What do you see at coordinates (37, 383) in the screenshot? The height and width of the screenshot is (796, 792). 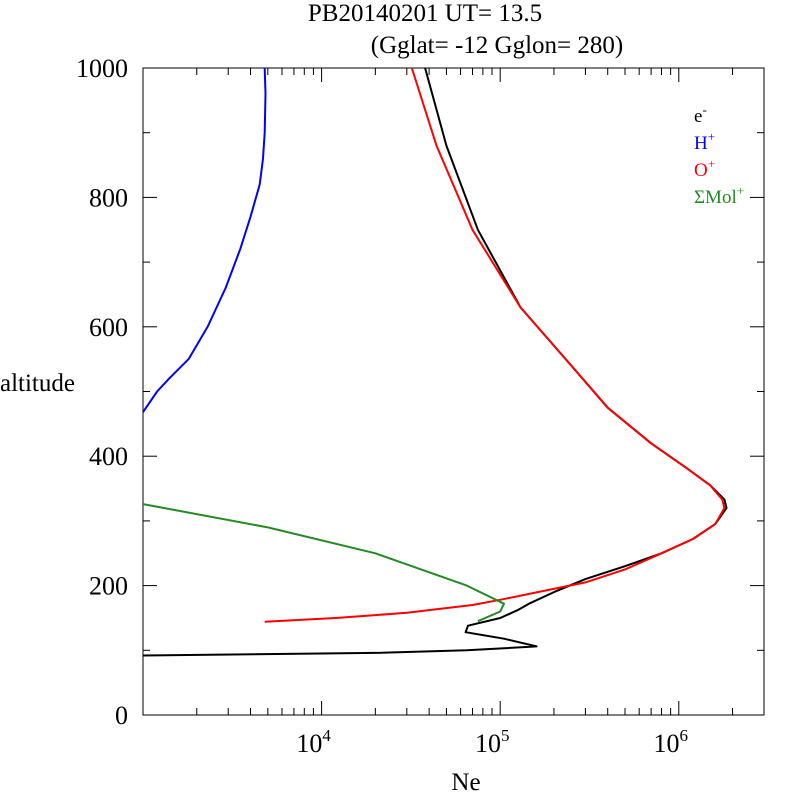 I see `y-axis-label: altitude` at bounding box center [37, 383].